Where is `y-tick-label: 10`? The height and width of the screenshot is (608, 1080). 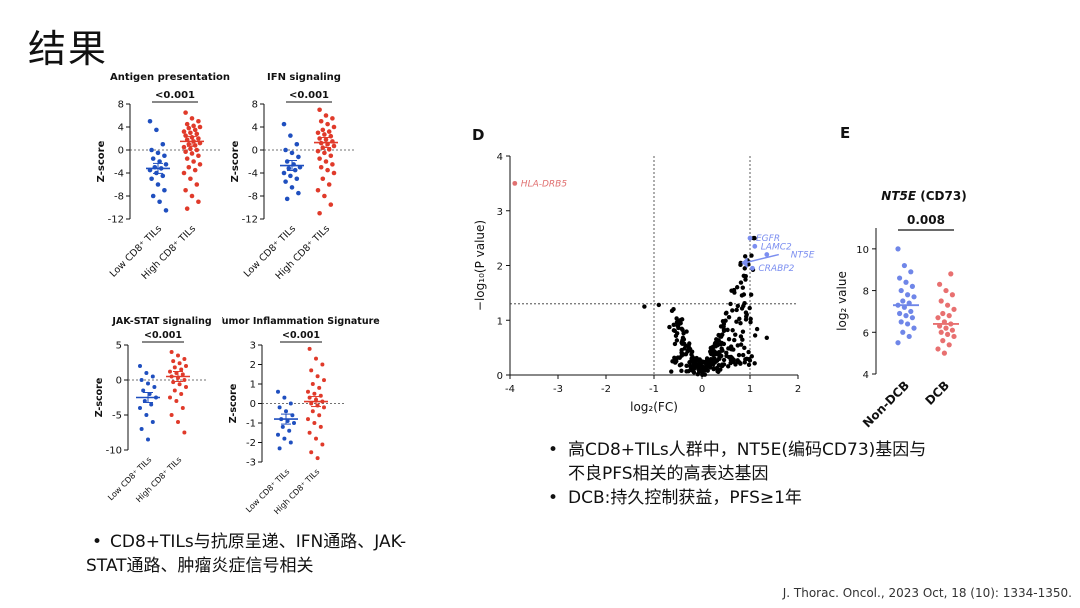
y-tick-label: 10 is located at coordinates (862, 250).